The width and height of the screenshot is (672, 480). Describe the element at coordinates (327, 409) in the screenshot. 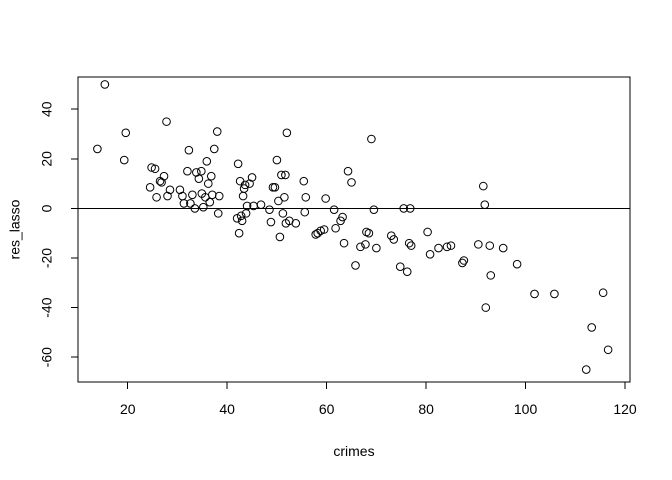

I see `x-tick-label: 60` at that location.